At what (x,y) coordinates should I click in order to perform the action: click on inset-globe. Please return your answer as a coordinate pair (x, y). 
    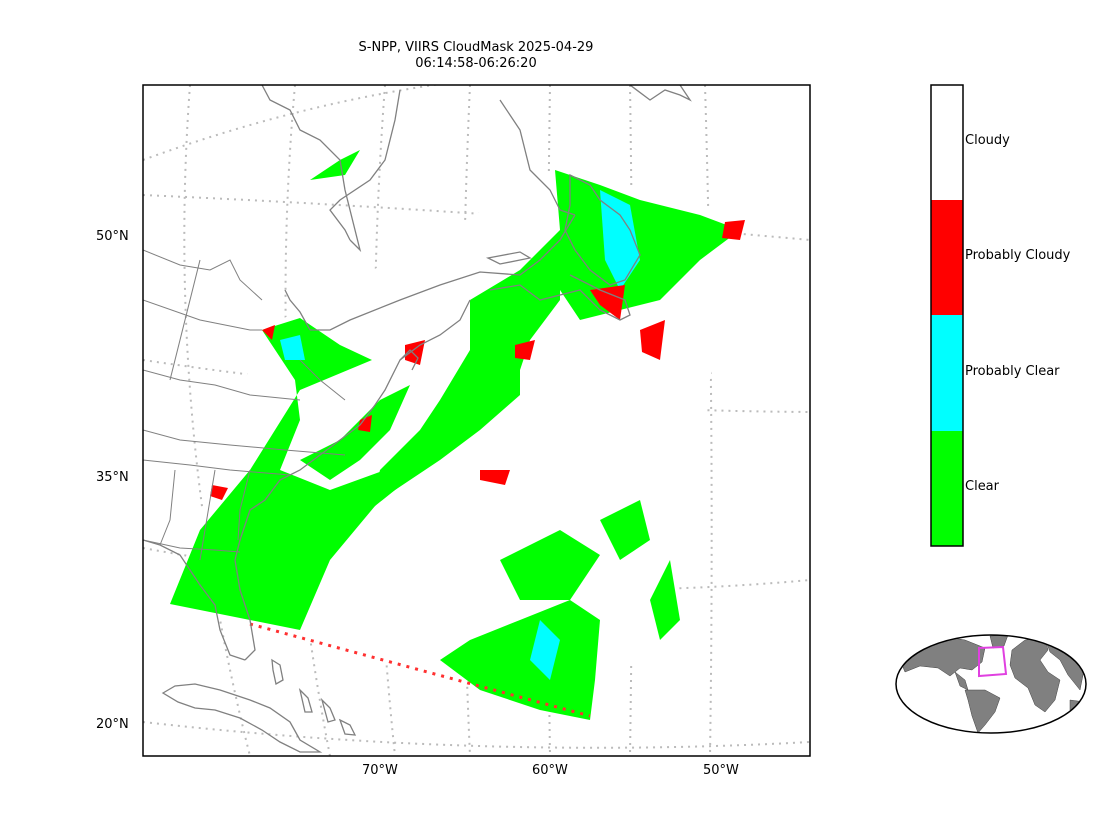
    Looking at the image, I should click on (991, 684).